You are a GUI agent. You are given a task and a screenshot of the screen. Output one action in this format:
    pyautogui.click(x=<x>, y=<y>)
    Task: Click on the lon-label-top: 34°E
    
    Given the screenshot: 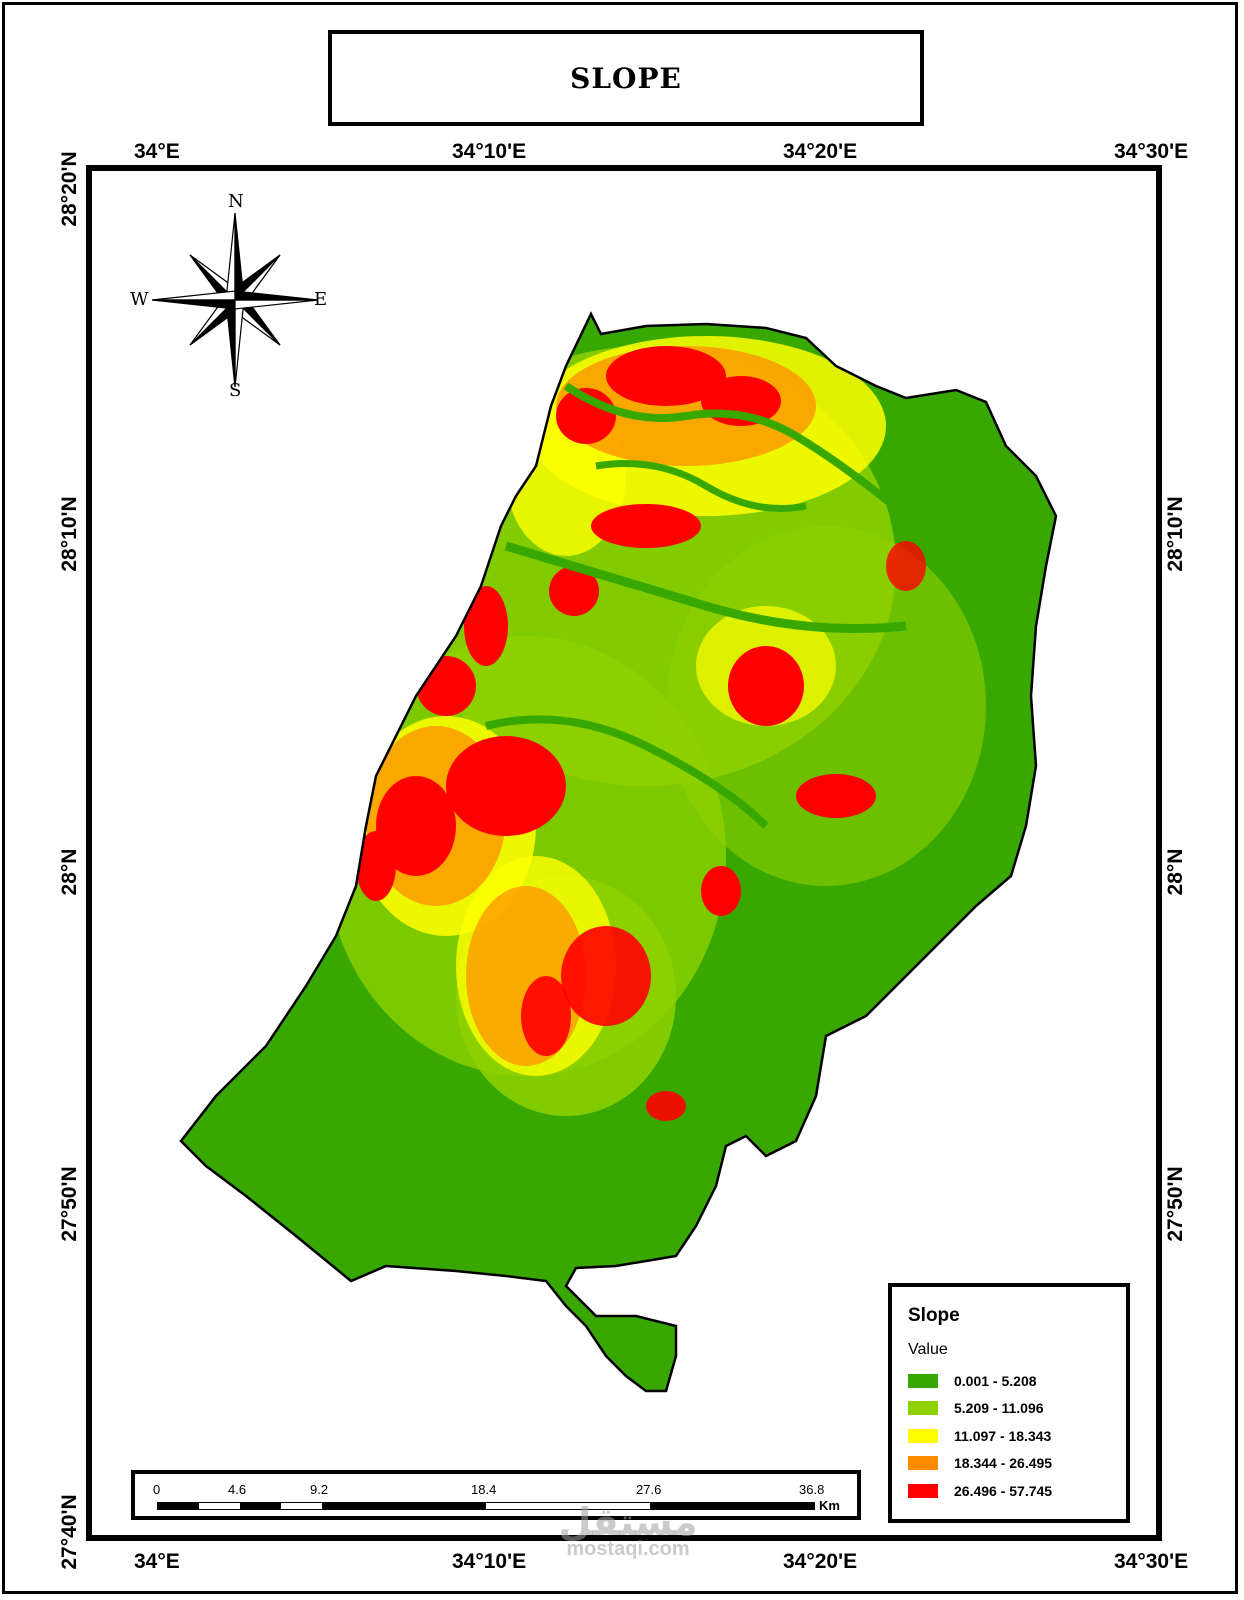 What is the action you would take?
    pyautogui.click(x=157, y=151)
    